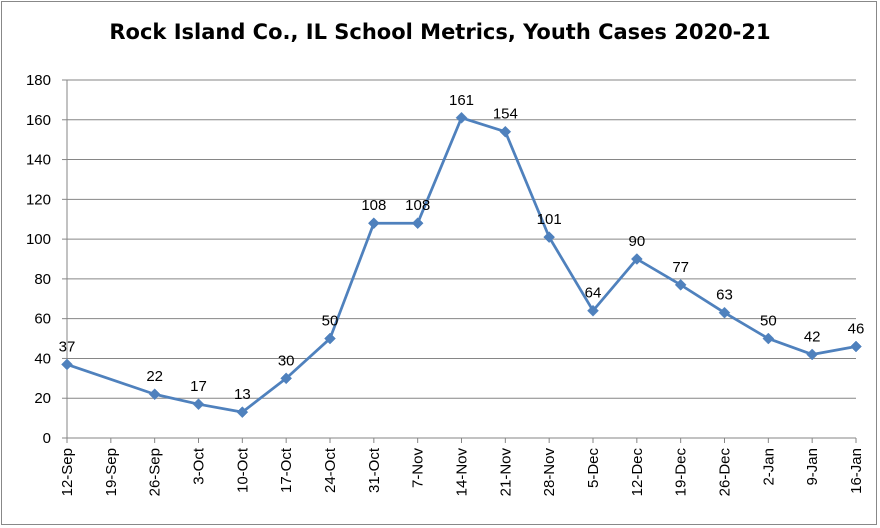 This screenshot has width=880, height=528. I want to click on data-point-28-Nov, so click(549, 237).